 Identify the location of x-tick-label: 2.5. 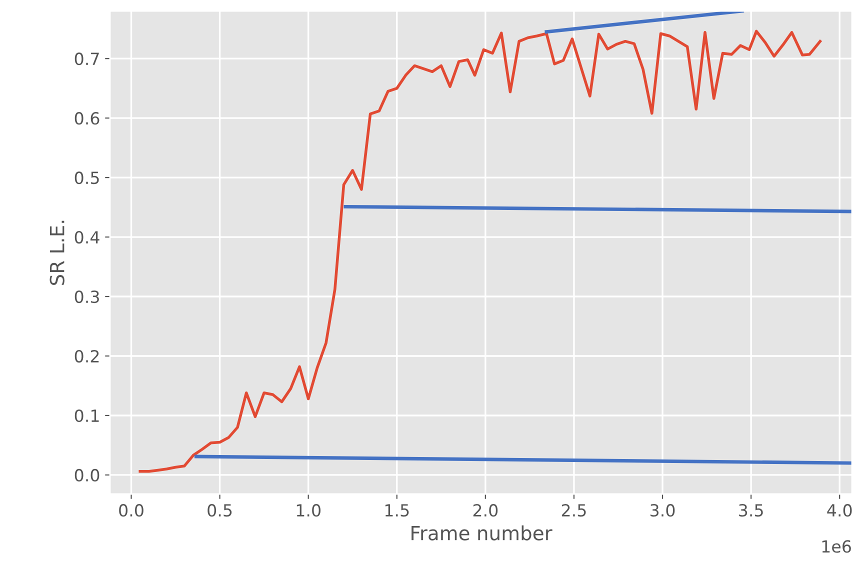
(574, 510).